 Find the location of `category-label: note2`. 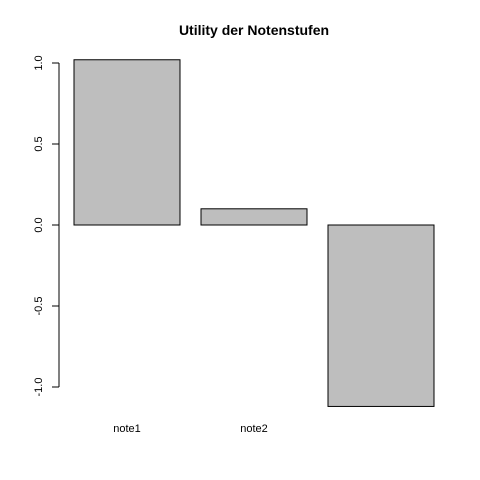

category-label: note2 is located at coordinates (254, 429).